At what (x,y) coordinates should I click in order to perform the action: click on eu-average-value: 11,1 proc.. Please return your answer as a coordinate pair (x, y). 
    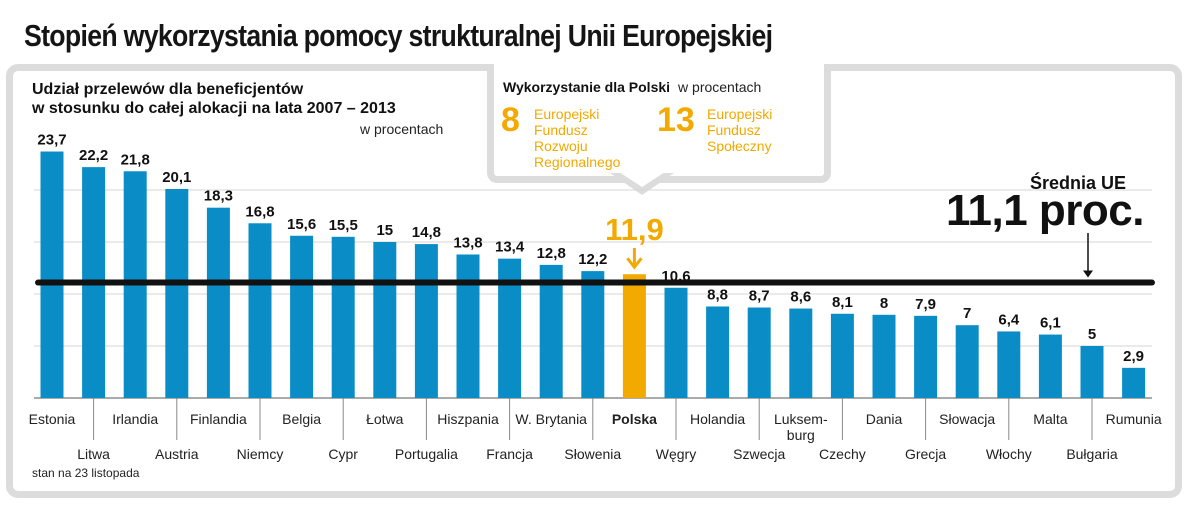
    Looking at the image, I should click on (1045, 210).